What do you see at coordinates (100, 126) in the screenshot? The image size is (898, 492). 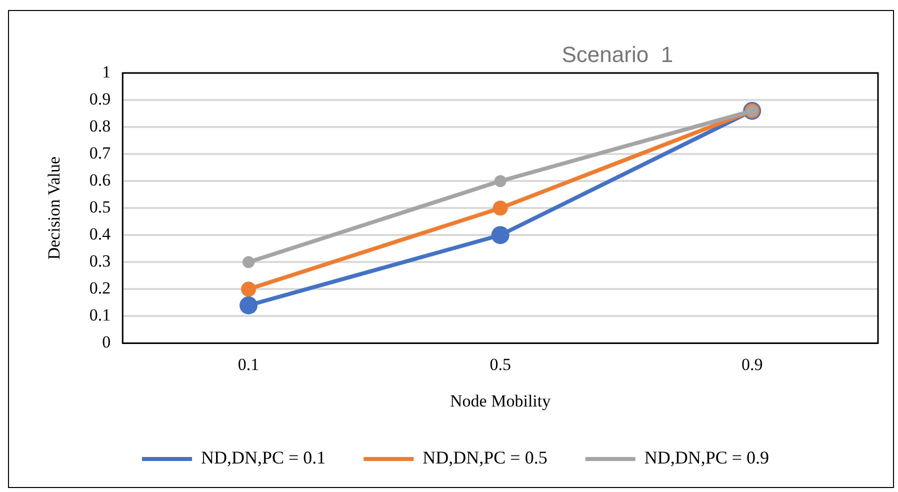 I see `y-tick-label: 0.8` at bounding box center [100, 126].